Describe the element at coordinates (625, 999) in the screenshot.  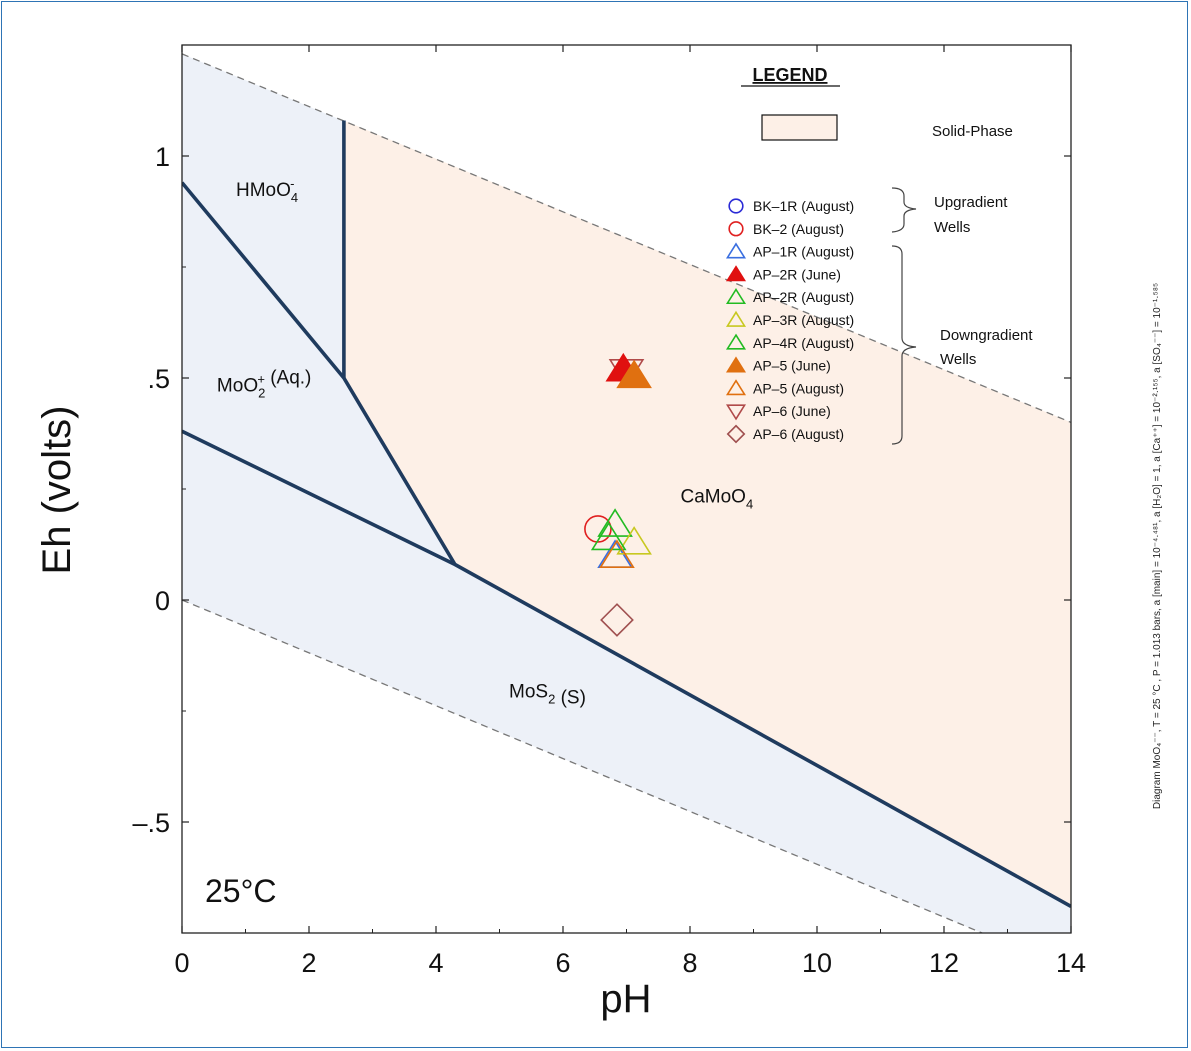
I see `x-axis-title: pH` at that location.